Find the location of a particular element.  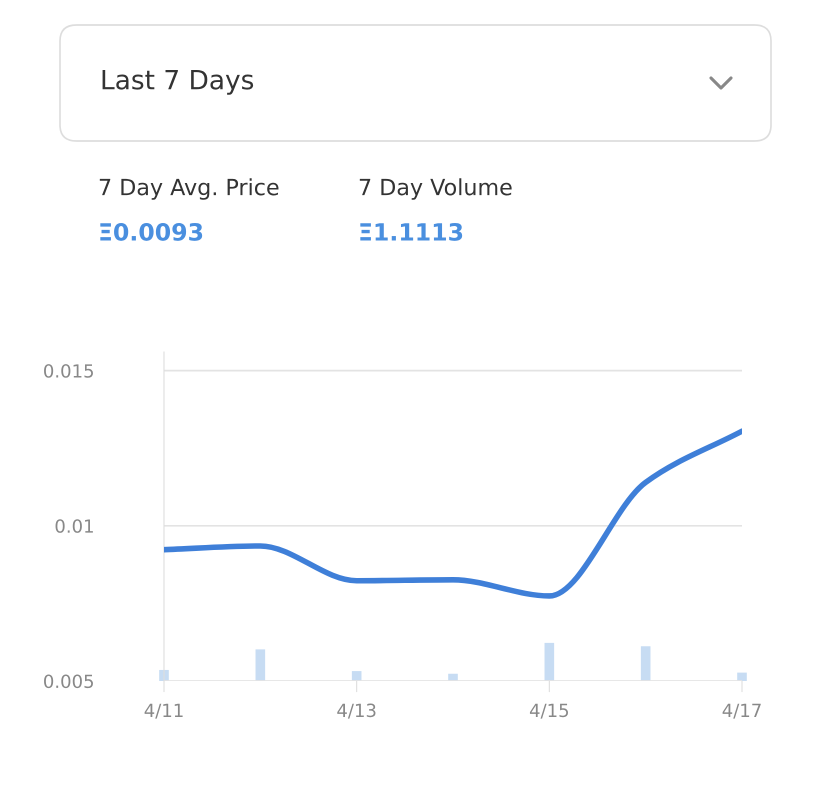

y-tick-label: 0.01 is located at coordinates (74, 526).